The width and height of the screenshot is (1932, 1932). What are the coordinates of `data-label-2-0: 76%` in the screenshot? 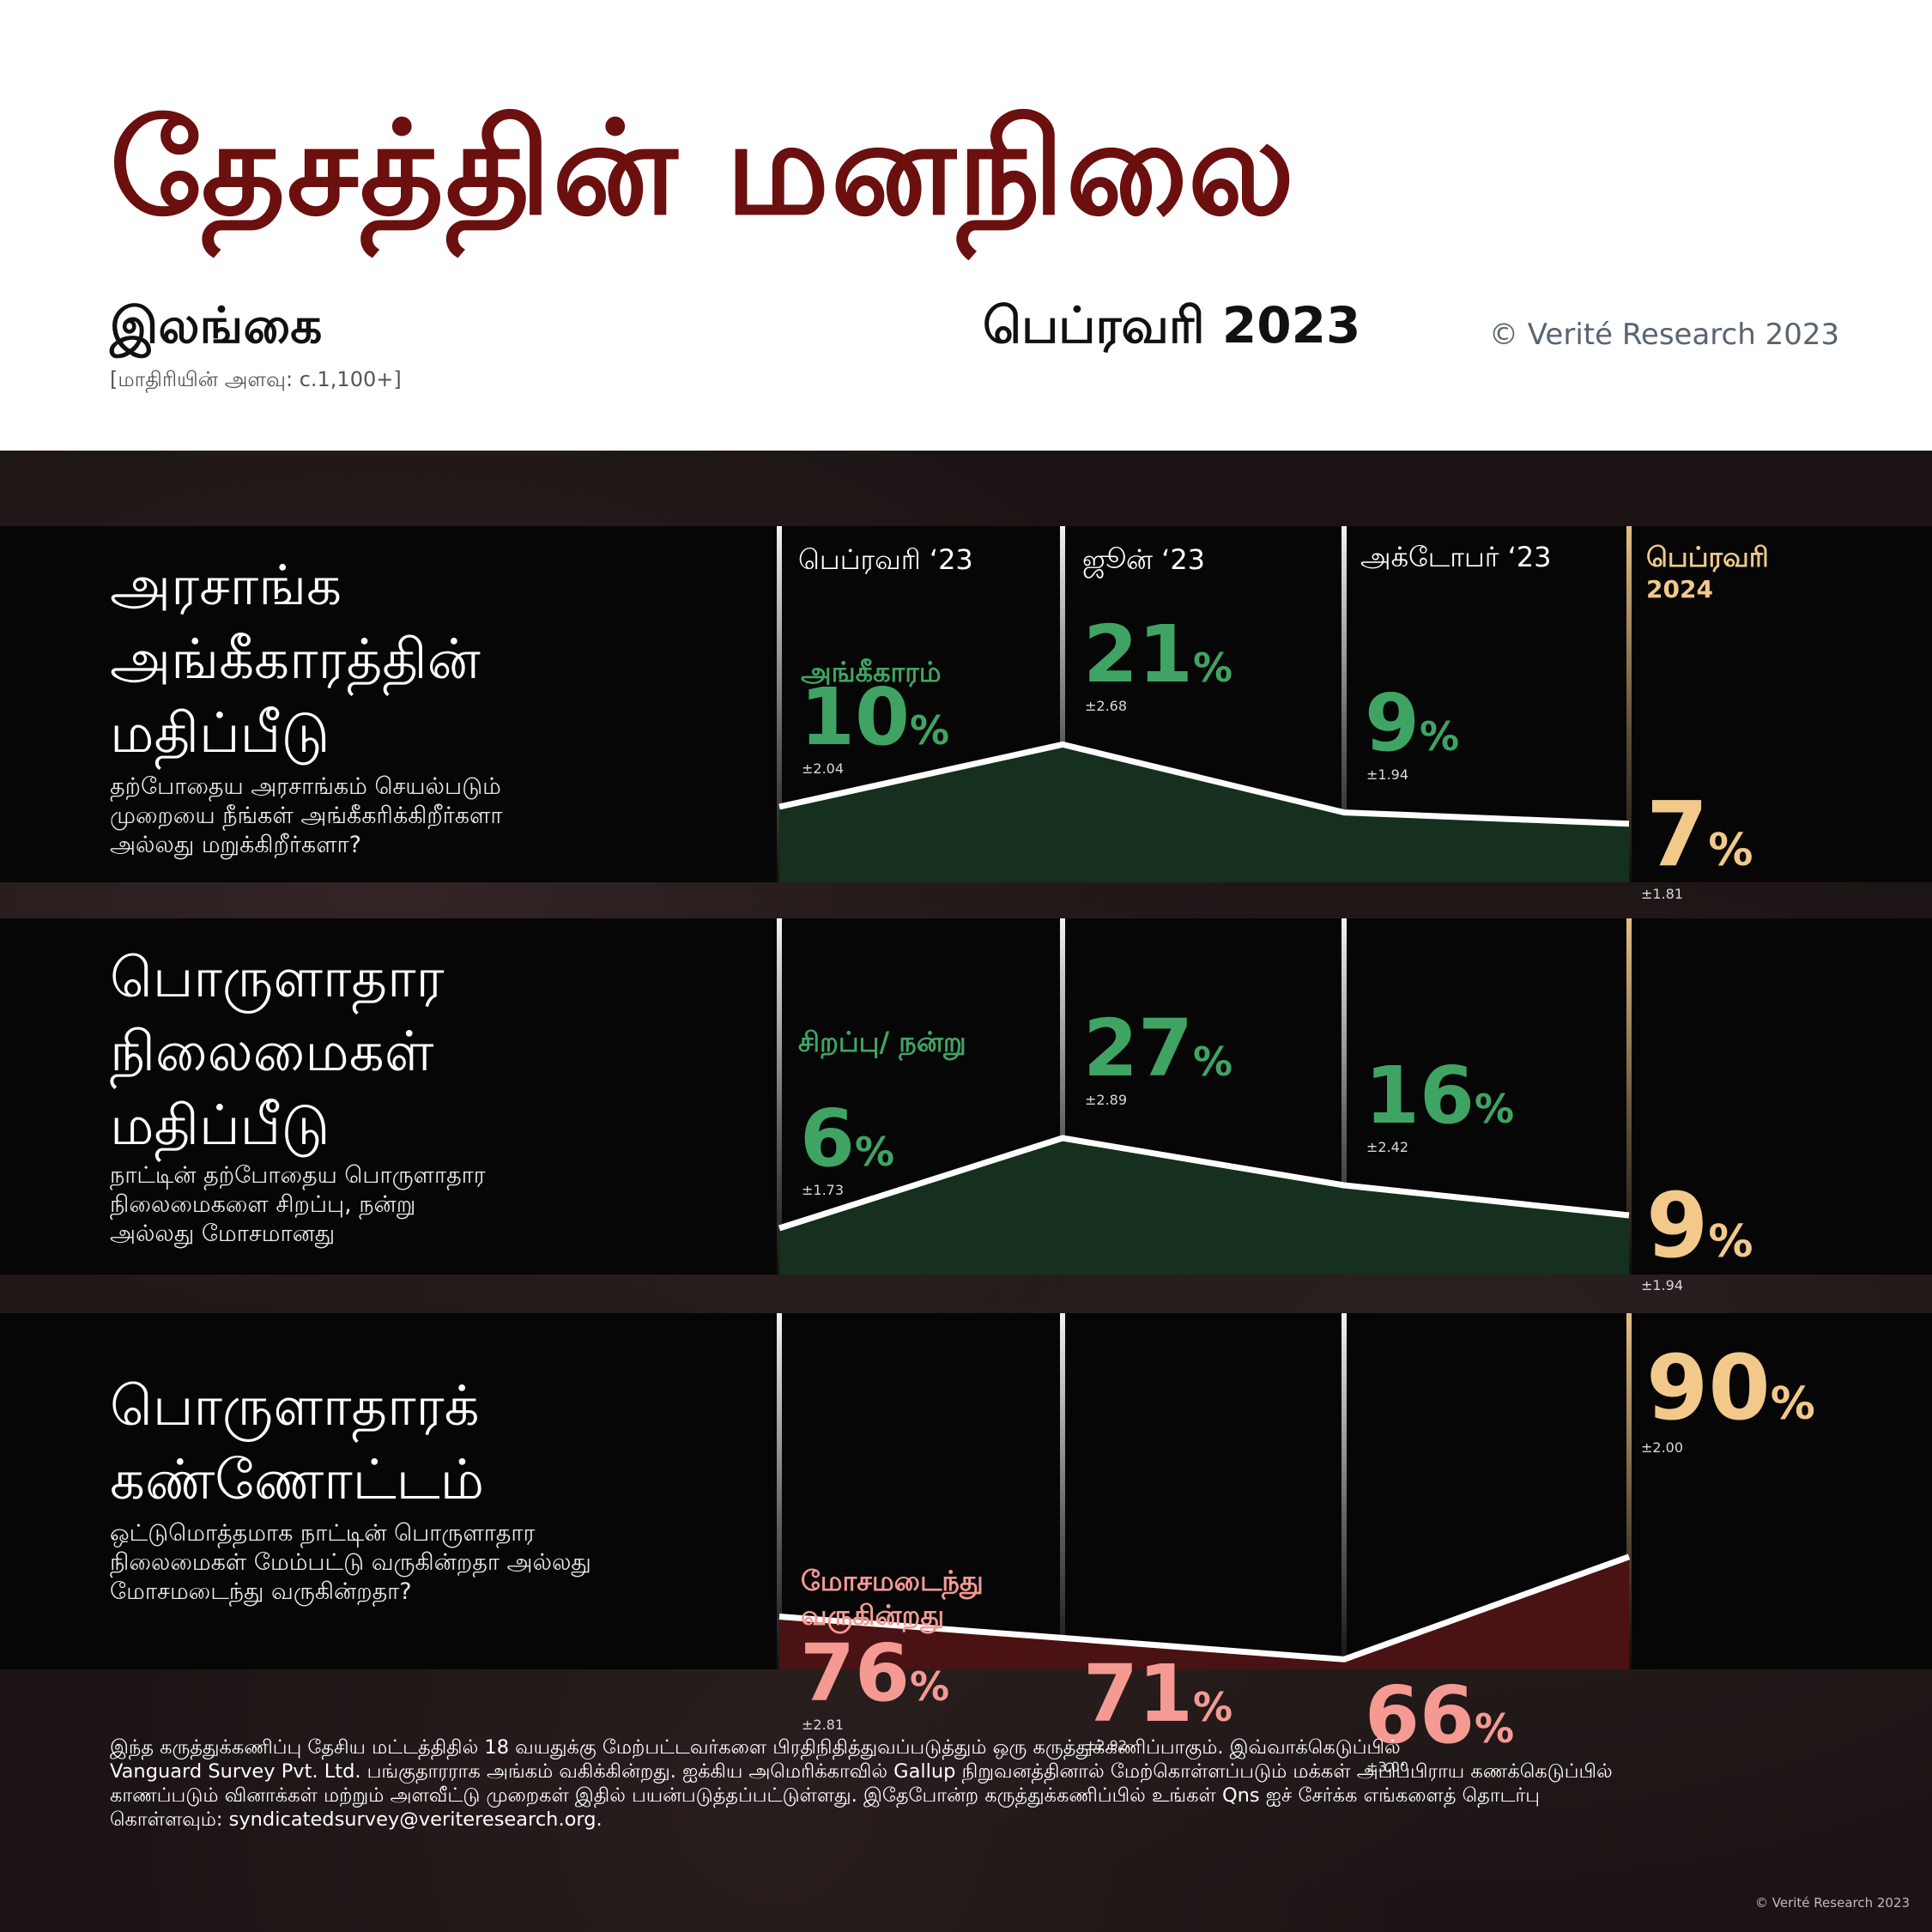 It's located at (875, 1673).